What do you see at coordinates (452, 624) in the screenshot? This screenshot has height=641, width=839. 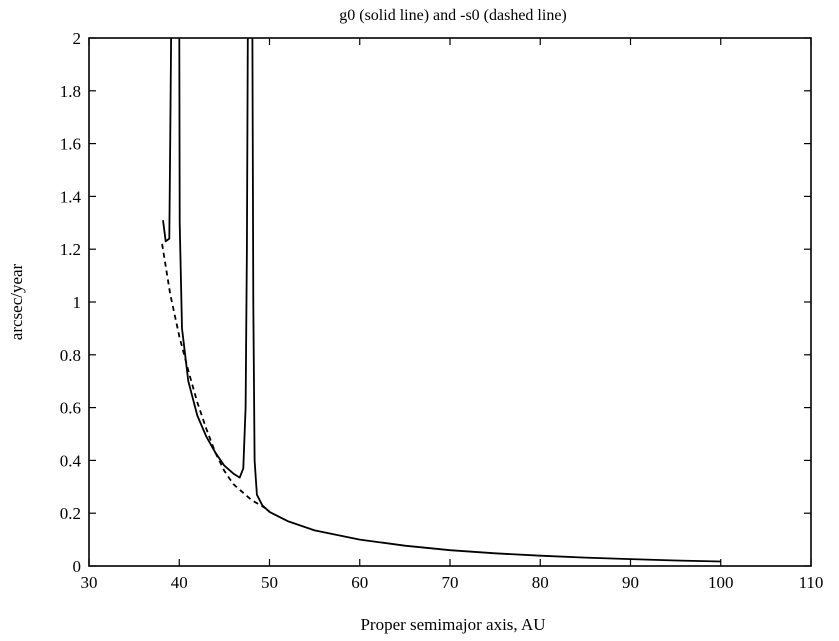 I see `x-axis-label: Proper semimajor axis, AU` at bounding box center [452, 624].